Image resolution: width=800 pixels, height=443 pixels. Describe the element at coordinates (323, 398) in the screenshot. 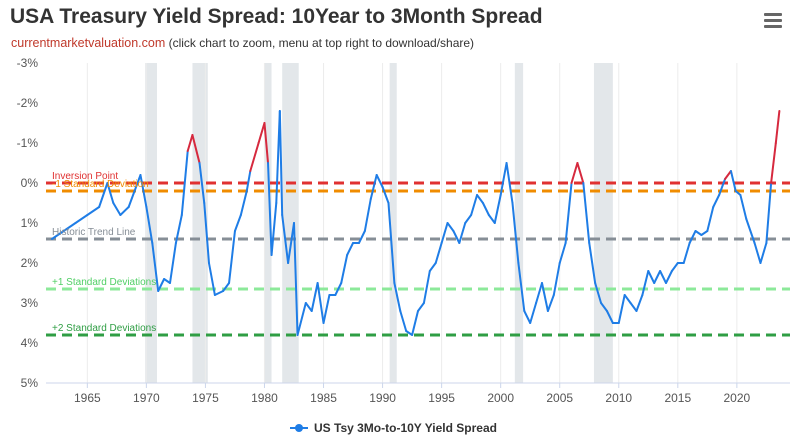

I see `x-tick-label-4: 1985` at that location.